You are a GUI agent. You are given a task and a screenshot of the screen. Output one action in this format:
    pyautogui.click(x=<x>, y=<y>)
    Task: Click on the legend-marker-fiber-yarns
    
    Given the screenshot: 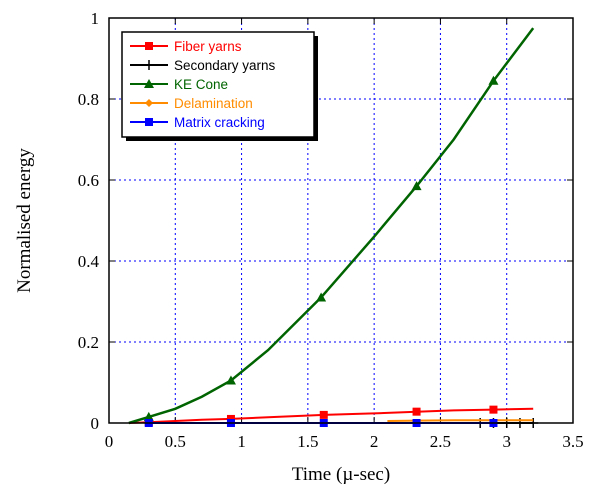 What is the action you would take?
    pyautogui.click(x=149, y=46)
    